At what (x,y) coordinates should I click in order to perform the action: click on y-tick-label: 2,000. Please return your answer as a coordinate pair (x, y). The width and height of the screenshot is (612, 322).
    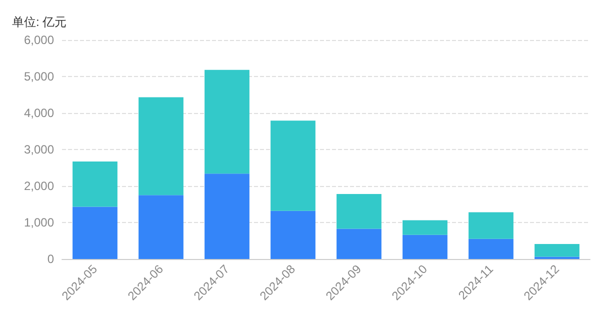
    Looking at the image, I should click on (39, 186).